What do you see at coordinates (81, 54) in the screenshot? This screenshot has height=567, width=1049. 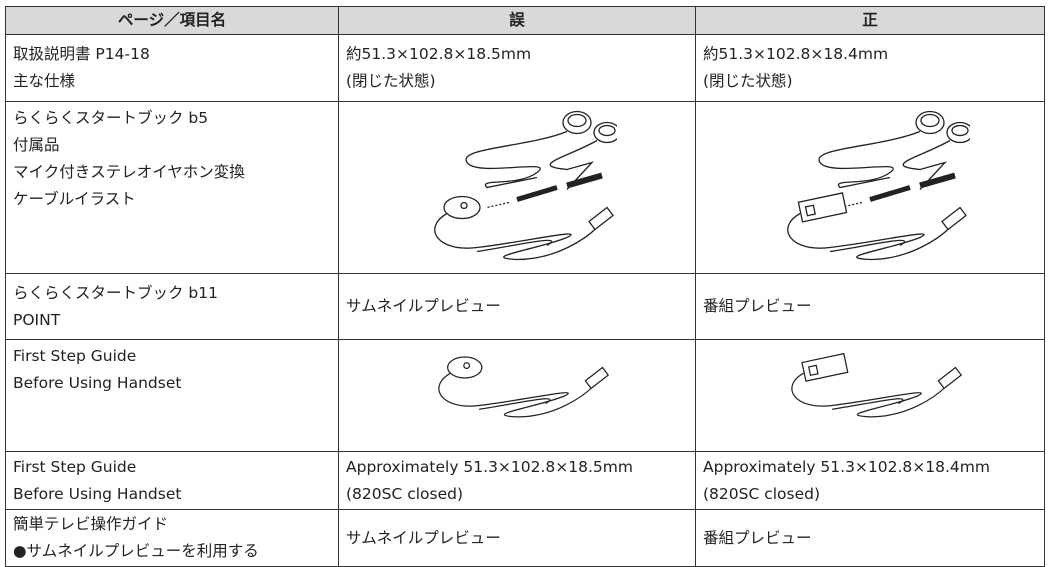 I see `cell-text: 取扱説明書 P14-18` at bounding box center [81, 54].